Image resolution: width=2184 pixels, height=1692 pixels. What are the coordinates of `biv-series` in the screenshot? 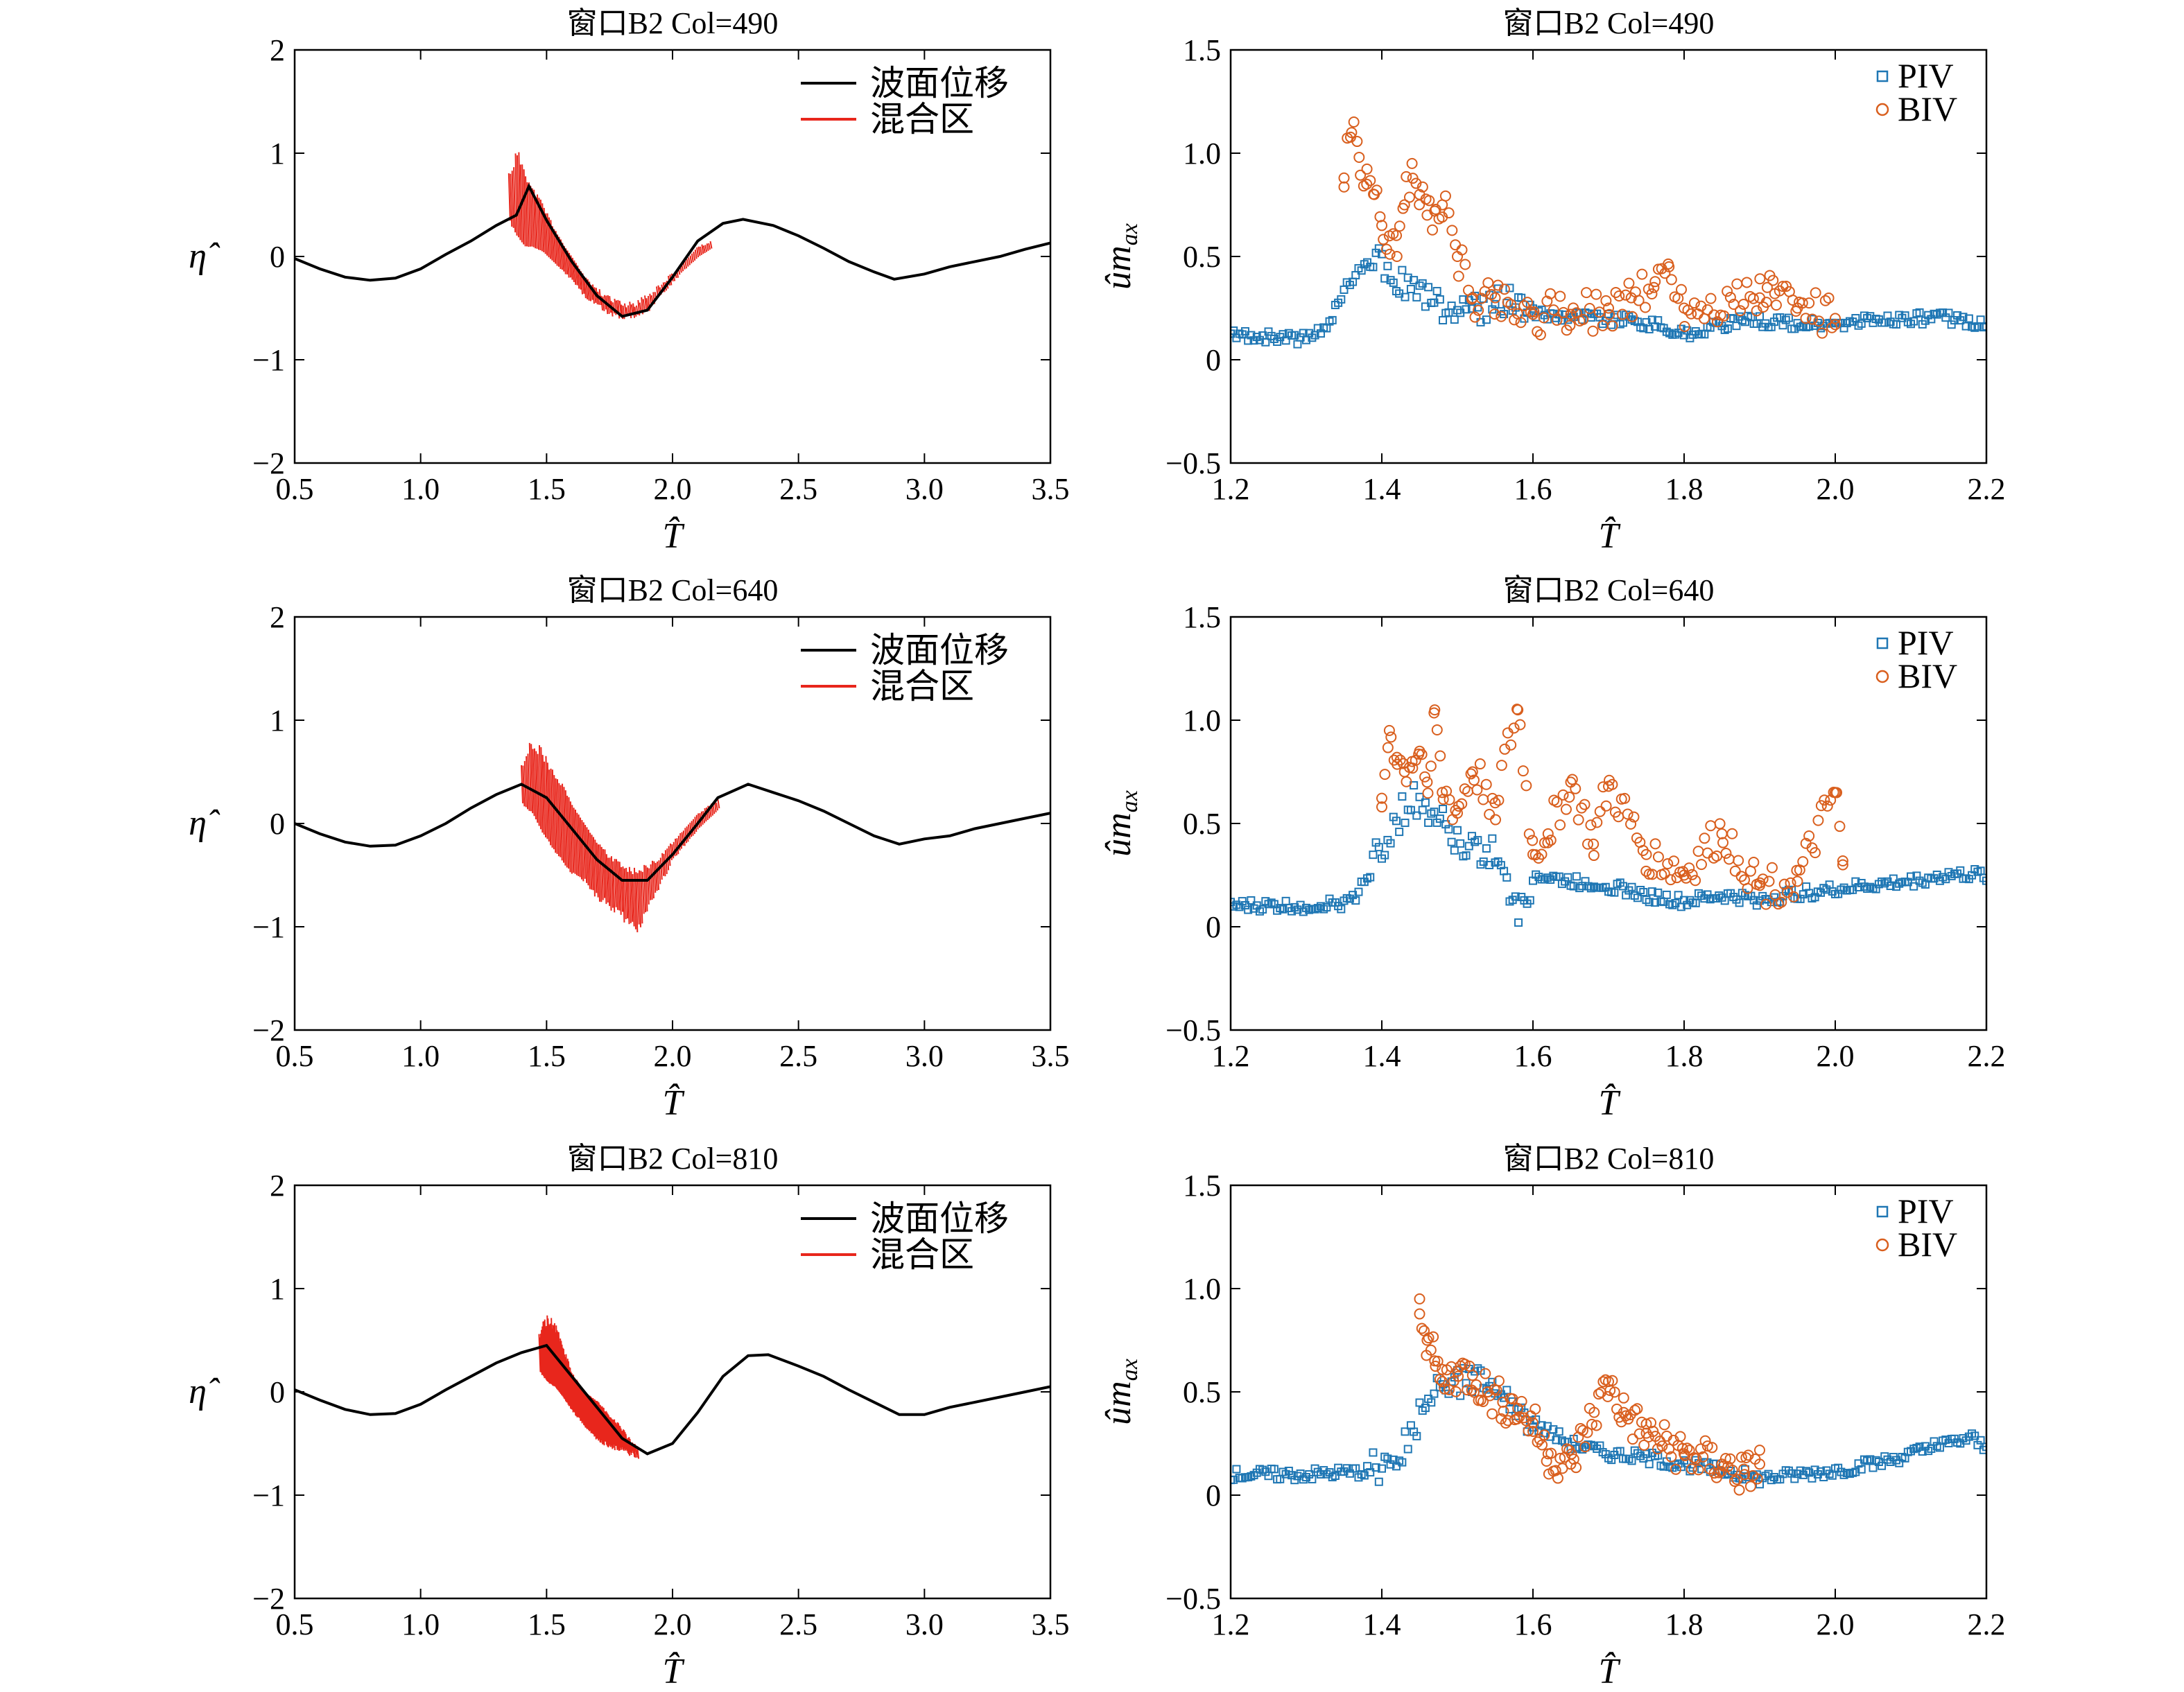 It's located at (1589, 229).